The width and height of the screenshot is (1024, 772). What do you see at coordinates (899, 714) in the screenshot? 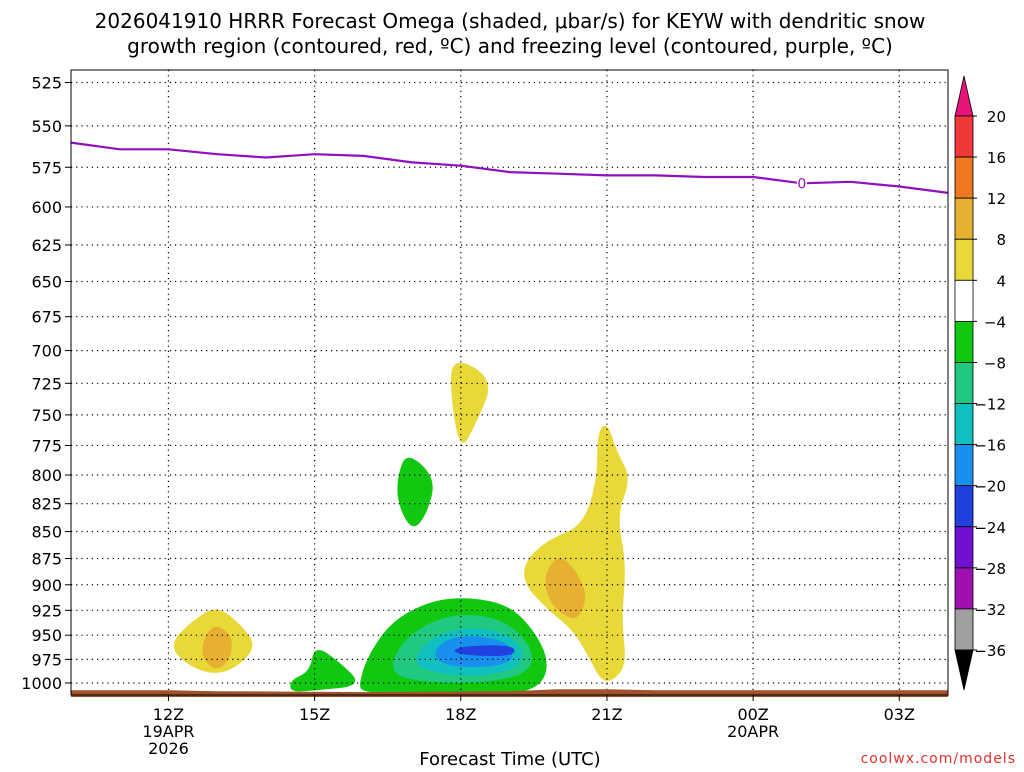
I see `x-tick-label-03Z: 03Z` at bounding box center [899, 714].